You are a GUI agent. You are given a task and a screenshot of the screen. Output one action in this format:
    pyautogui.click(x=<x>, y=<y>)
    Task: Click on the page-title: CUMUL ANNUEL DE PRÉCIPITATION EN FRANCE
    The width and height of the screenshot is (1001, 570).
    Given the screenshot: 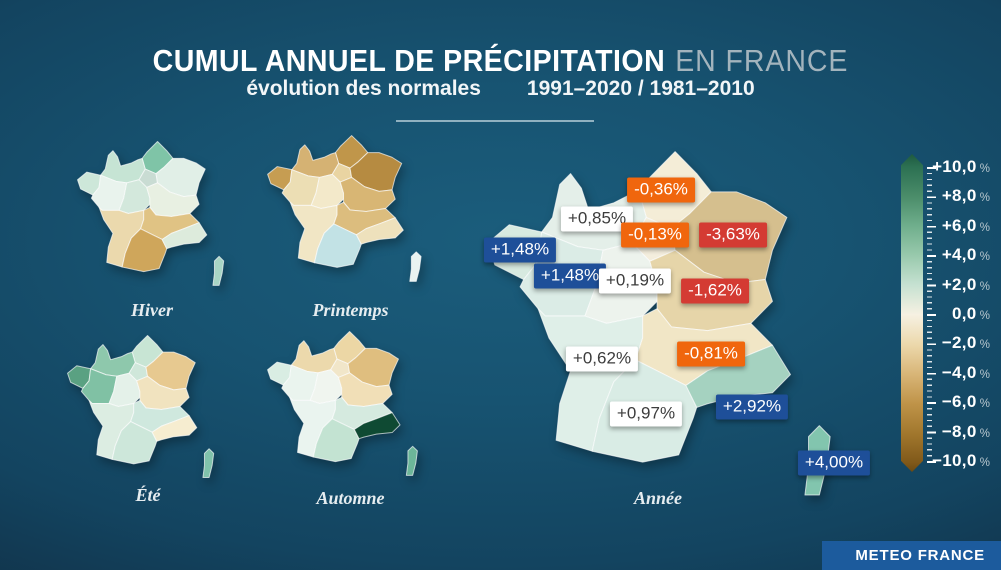 What is the action you would take?
    pyautogui.click(x=500, y=61)
    